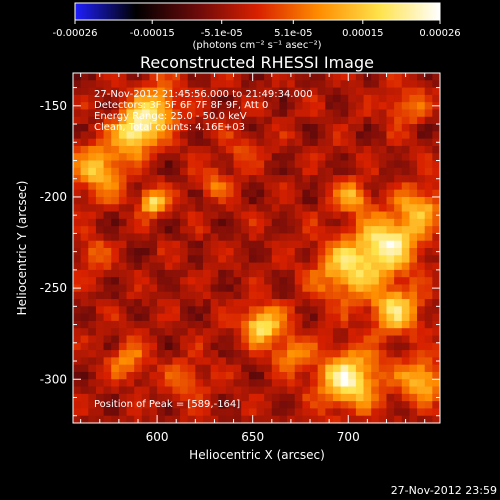 This screenshot has height=500, width=500. Describe the element at coordinates (222, 33) in the screenshot. I see `colorbar-tick-label: -5.1e-05` at that location.